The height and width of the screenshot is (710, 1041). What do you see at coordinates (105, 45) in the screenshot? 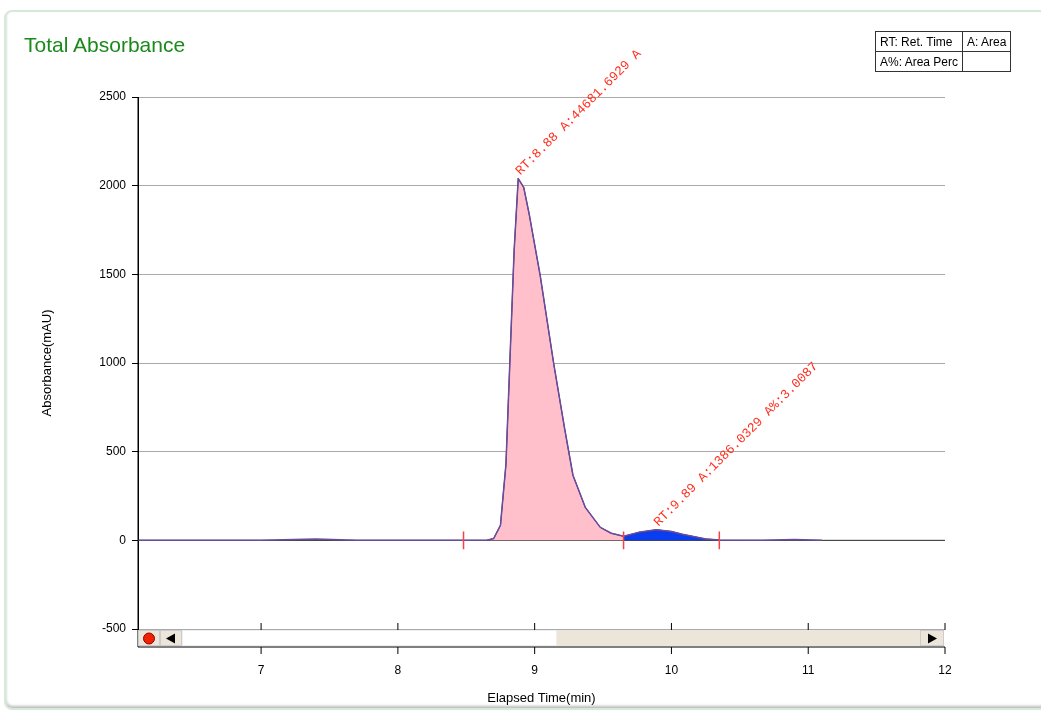
I see `chart-title: Total Absorbance` at bounding box center [105, 45].